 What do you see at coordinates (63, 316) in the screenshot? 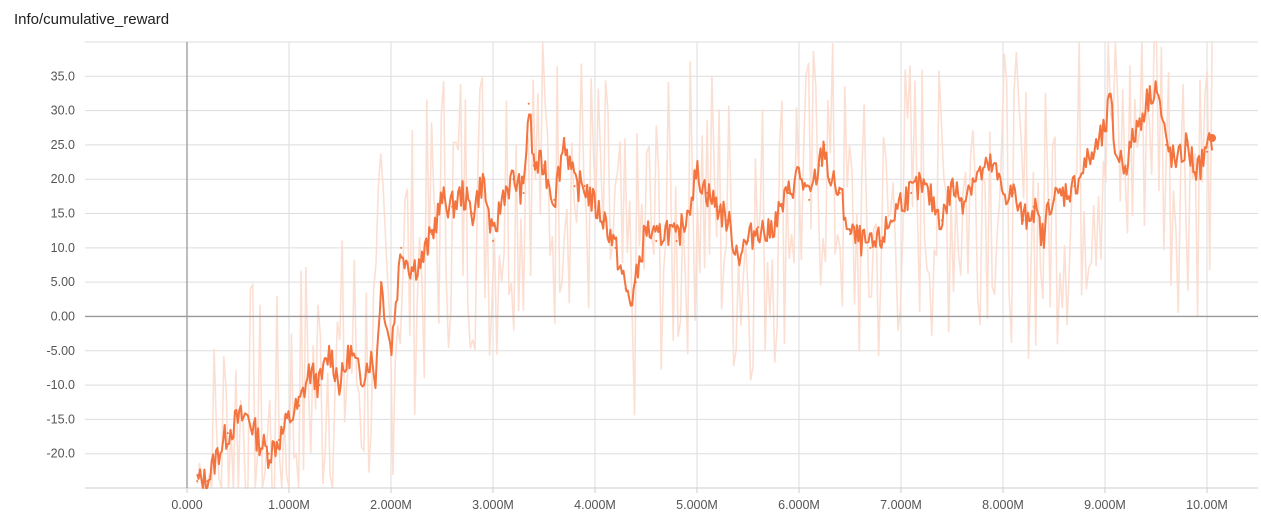
I see `y-tick-label: 0.00` at bounding box center [63, 316].